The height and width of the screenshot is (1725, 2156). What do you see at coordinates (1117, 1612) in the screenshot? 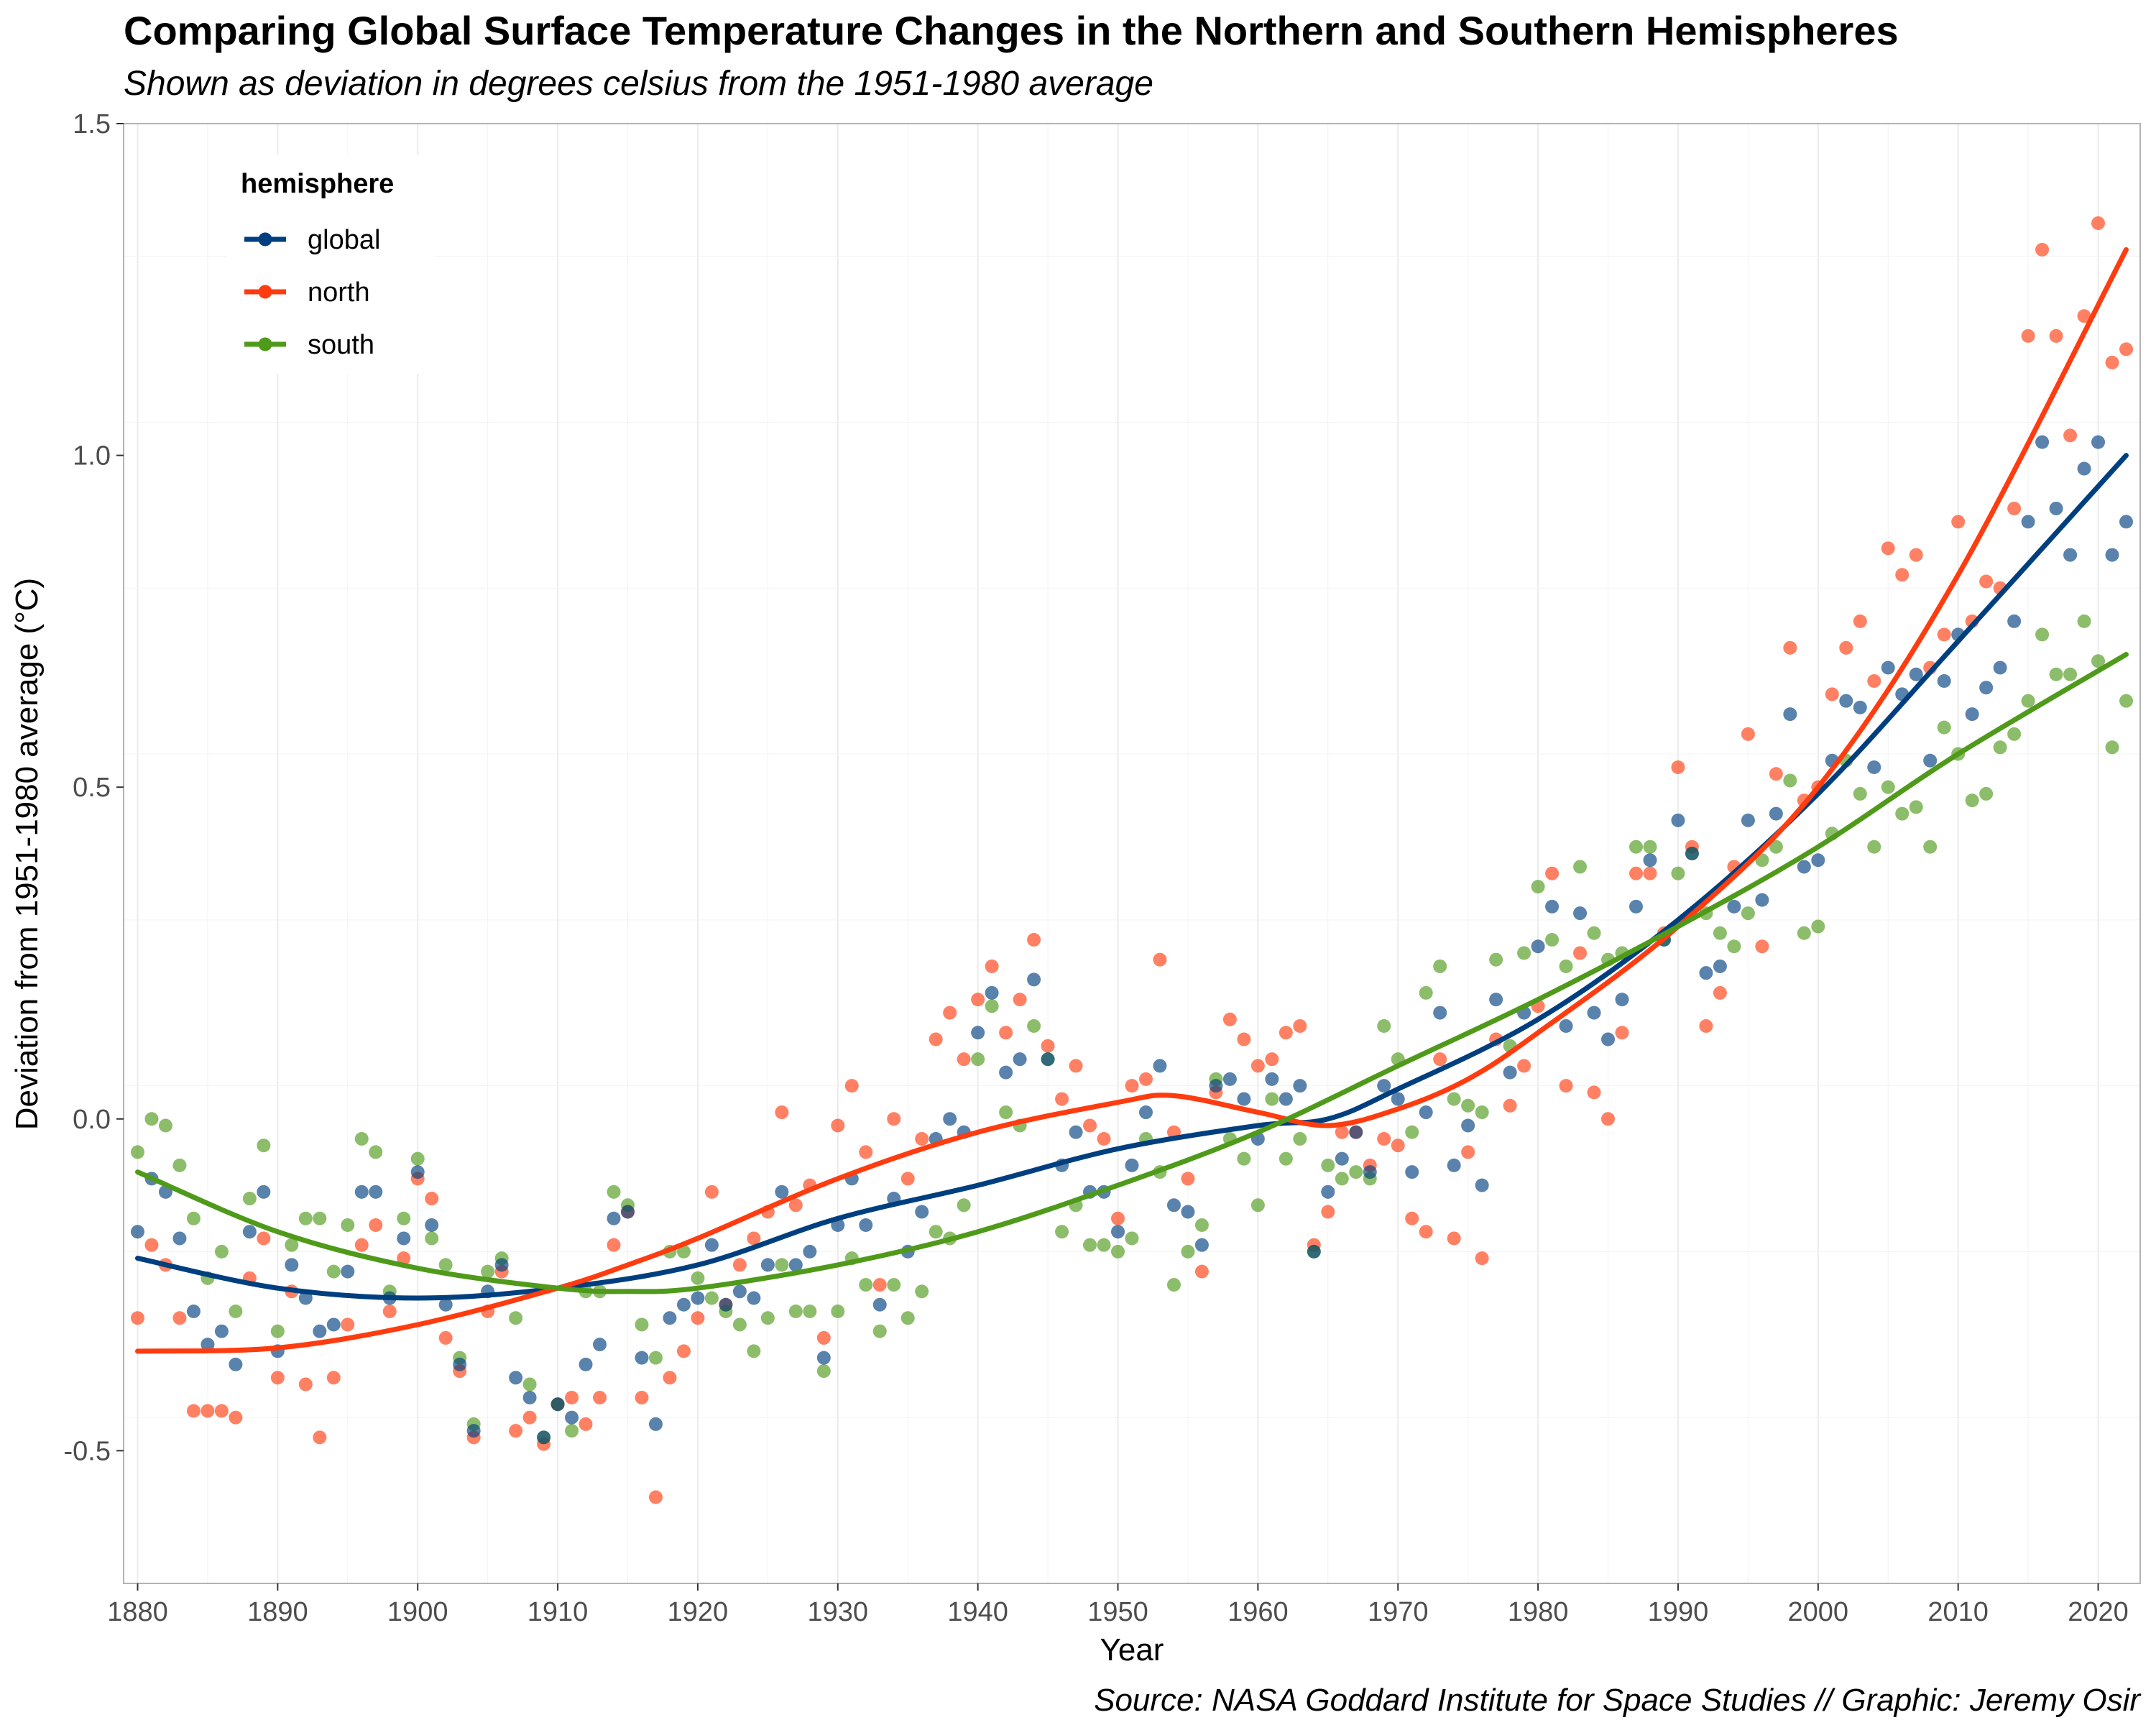
I see `x-tick-label: 1950` at bounding box center [1117, 1612].